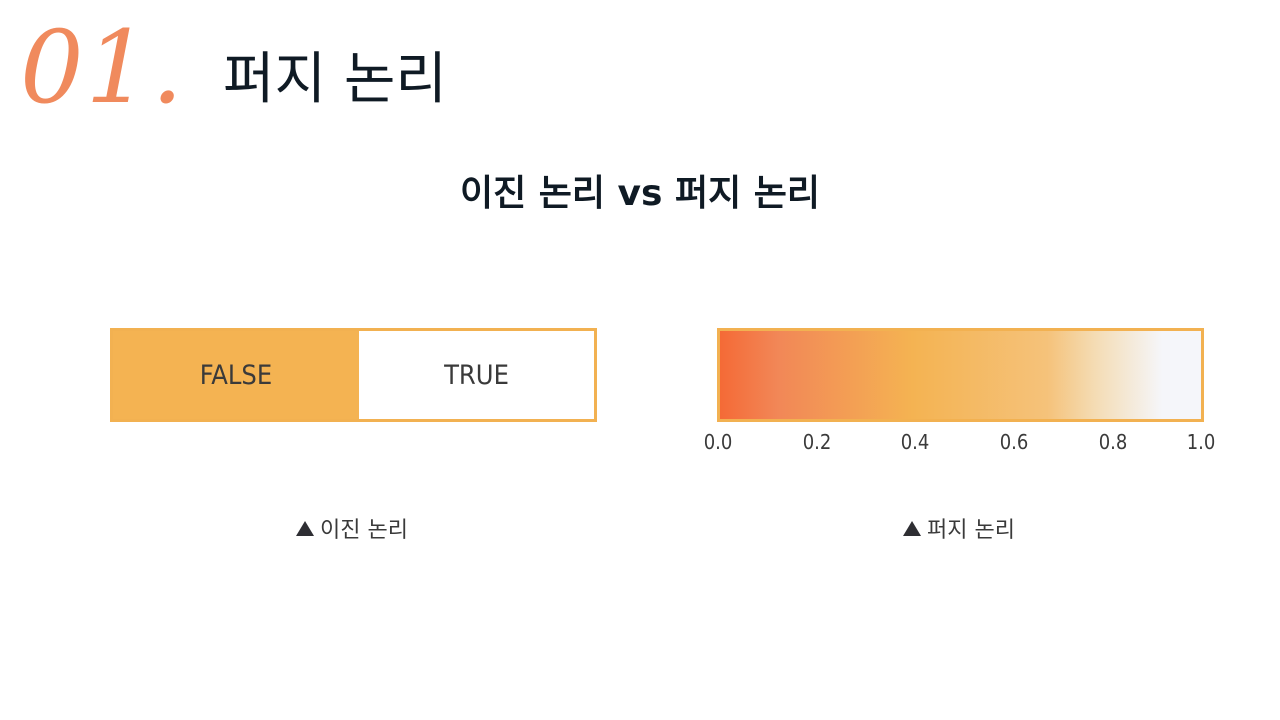  Describe the element at coordinates (364, 528) in the screenshot. I see `binary-caption-text: 이진 논리` at that location.